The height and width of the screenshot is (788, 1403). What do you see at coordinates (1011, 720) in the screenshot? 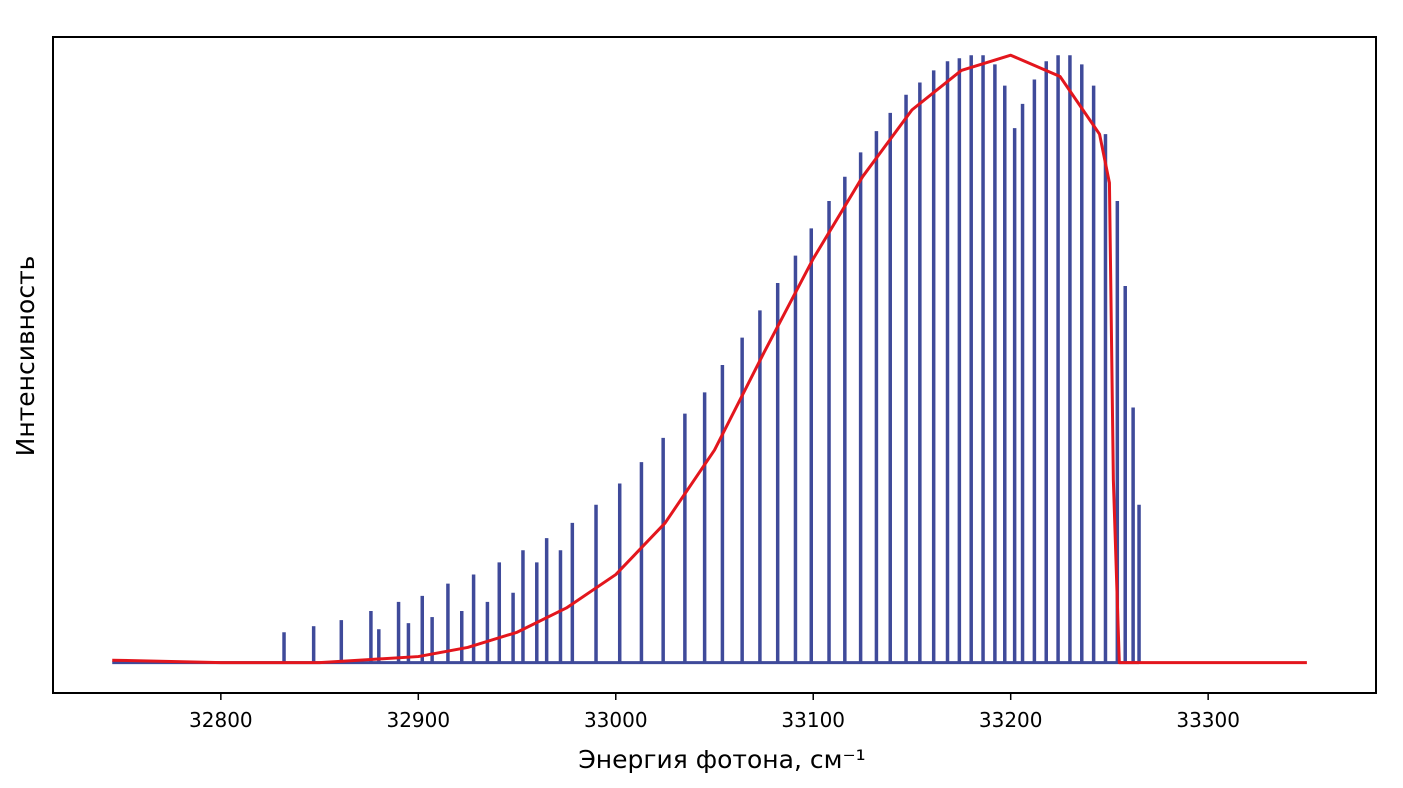
I see `x-tick-label: 33200` at bounding box center [1011, 720].